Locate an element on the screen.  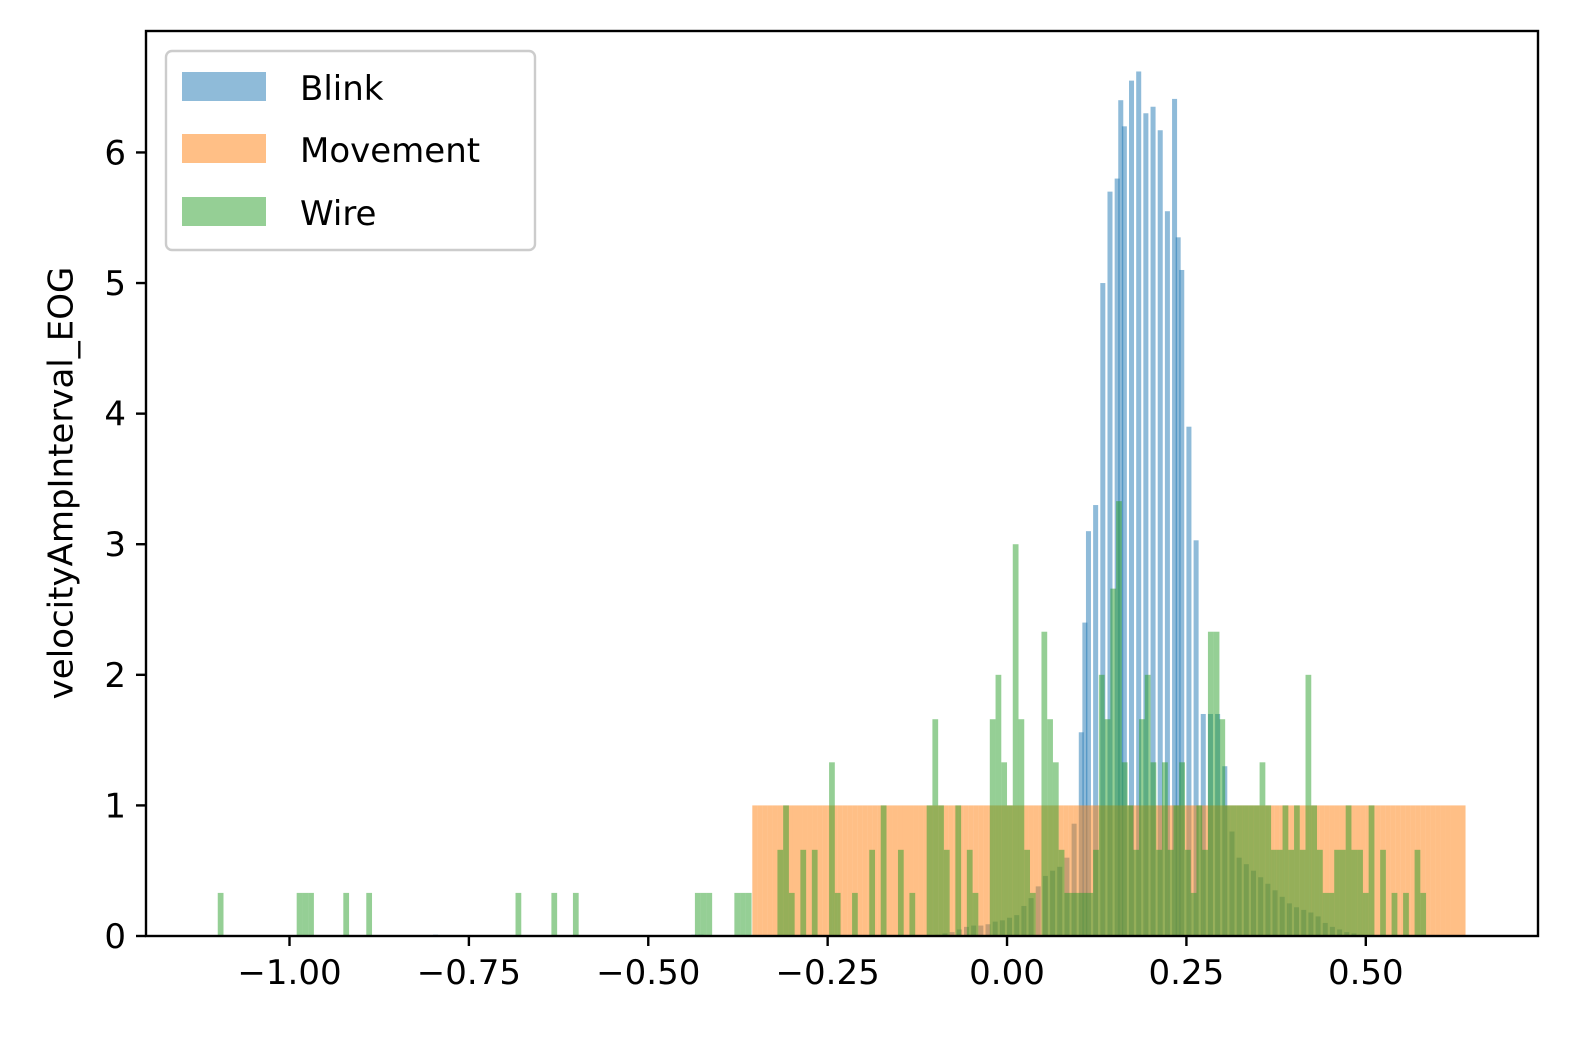
y-tick-label: 4 is located at coordinates (115, 415).